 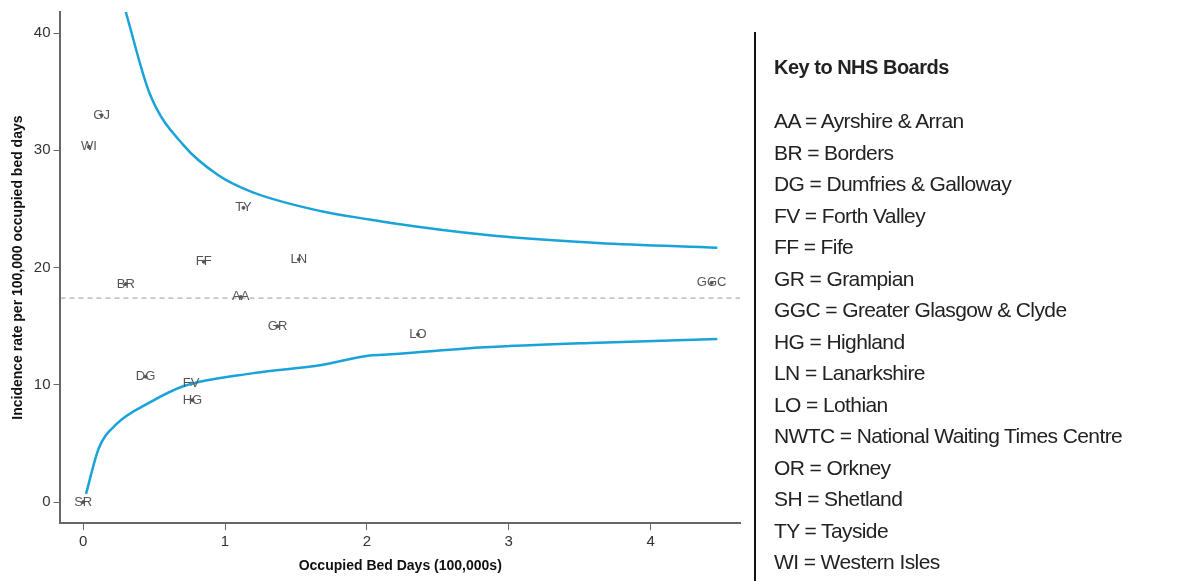 I want to click on text: HG = Highland, so click(x=840, y=341).